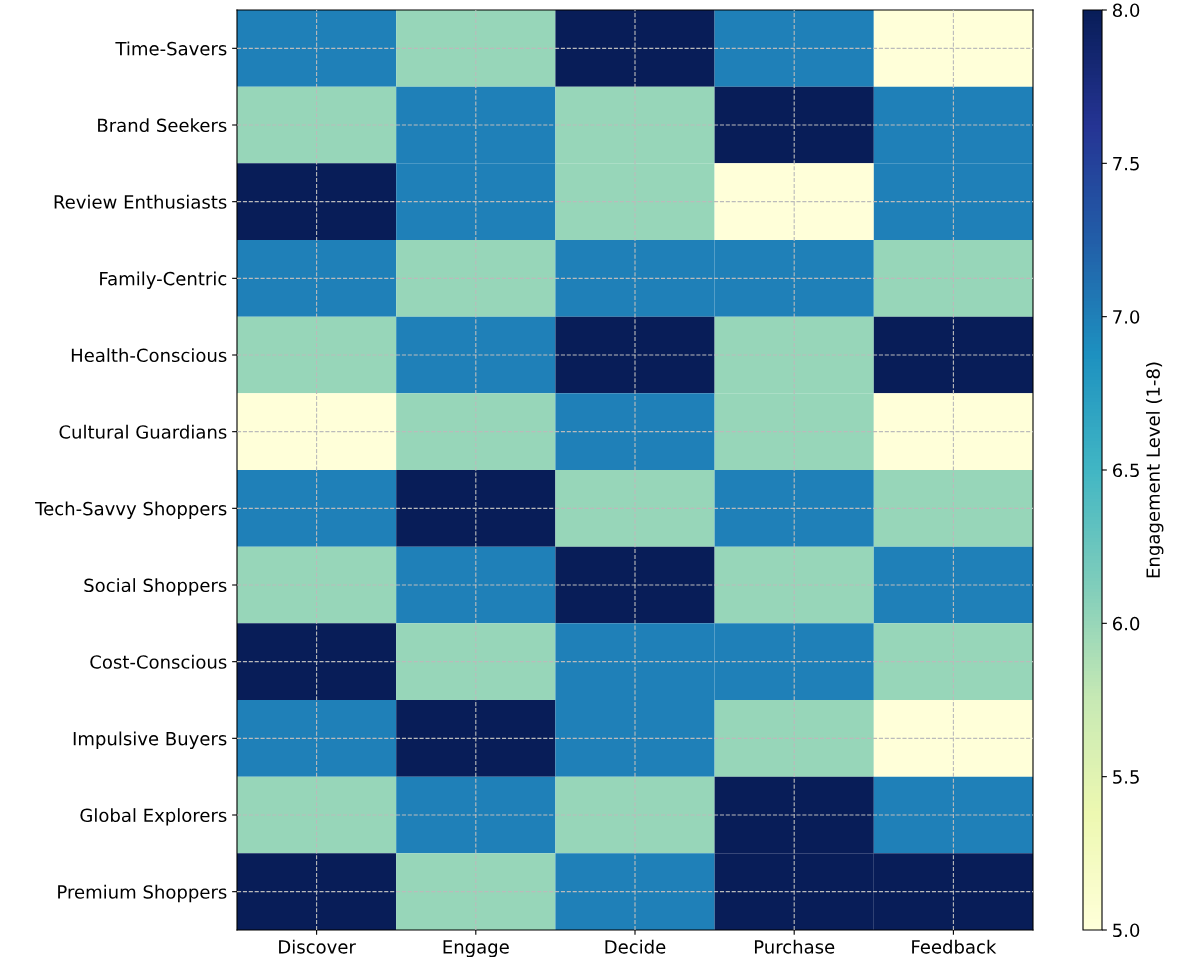  Describe the element at coordinates (1126, 317) in the screenshot. I see `color-bar-label: 7.0` at that location.